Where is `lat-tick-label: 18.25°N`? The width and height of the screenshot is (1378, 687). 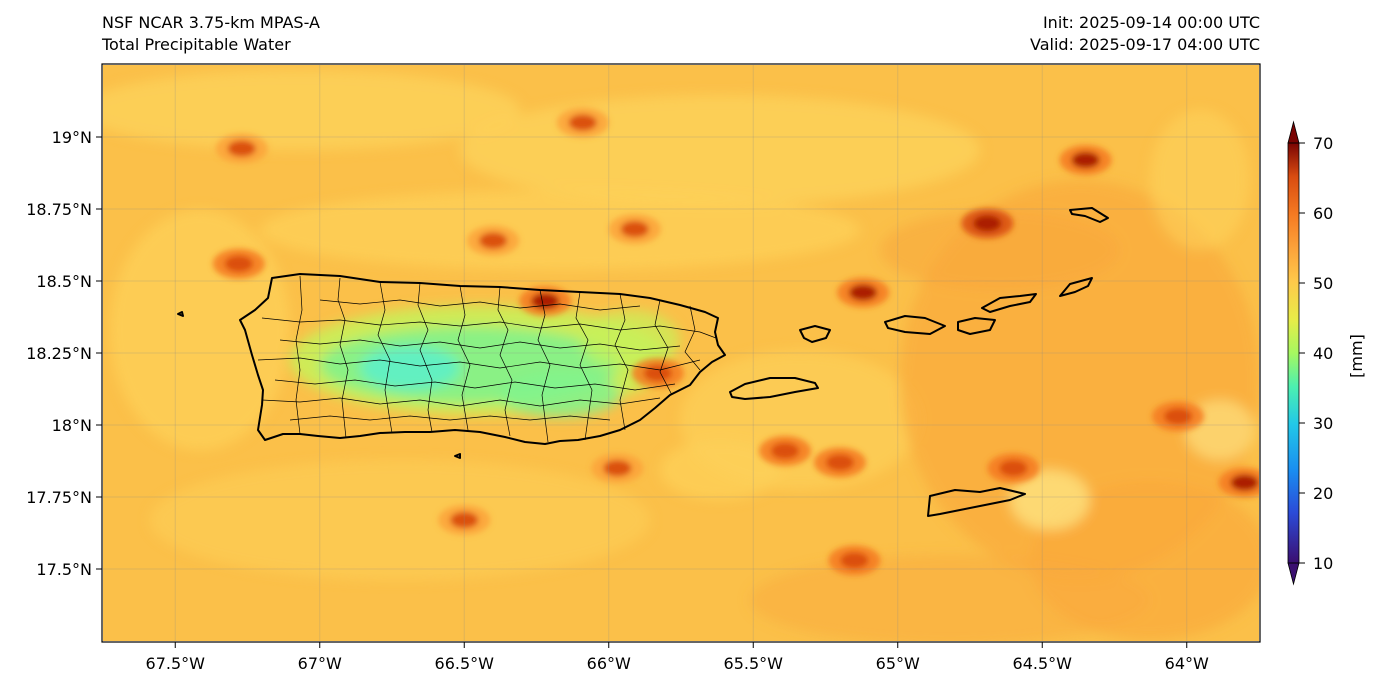
lat-tick-label: 18.25°N is located at coordinates (59, 353).